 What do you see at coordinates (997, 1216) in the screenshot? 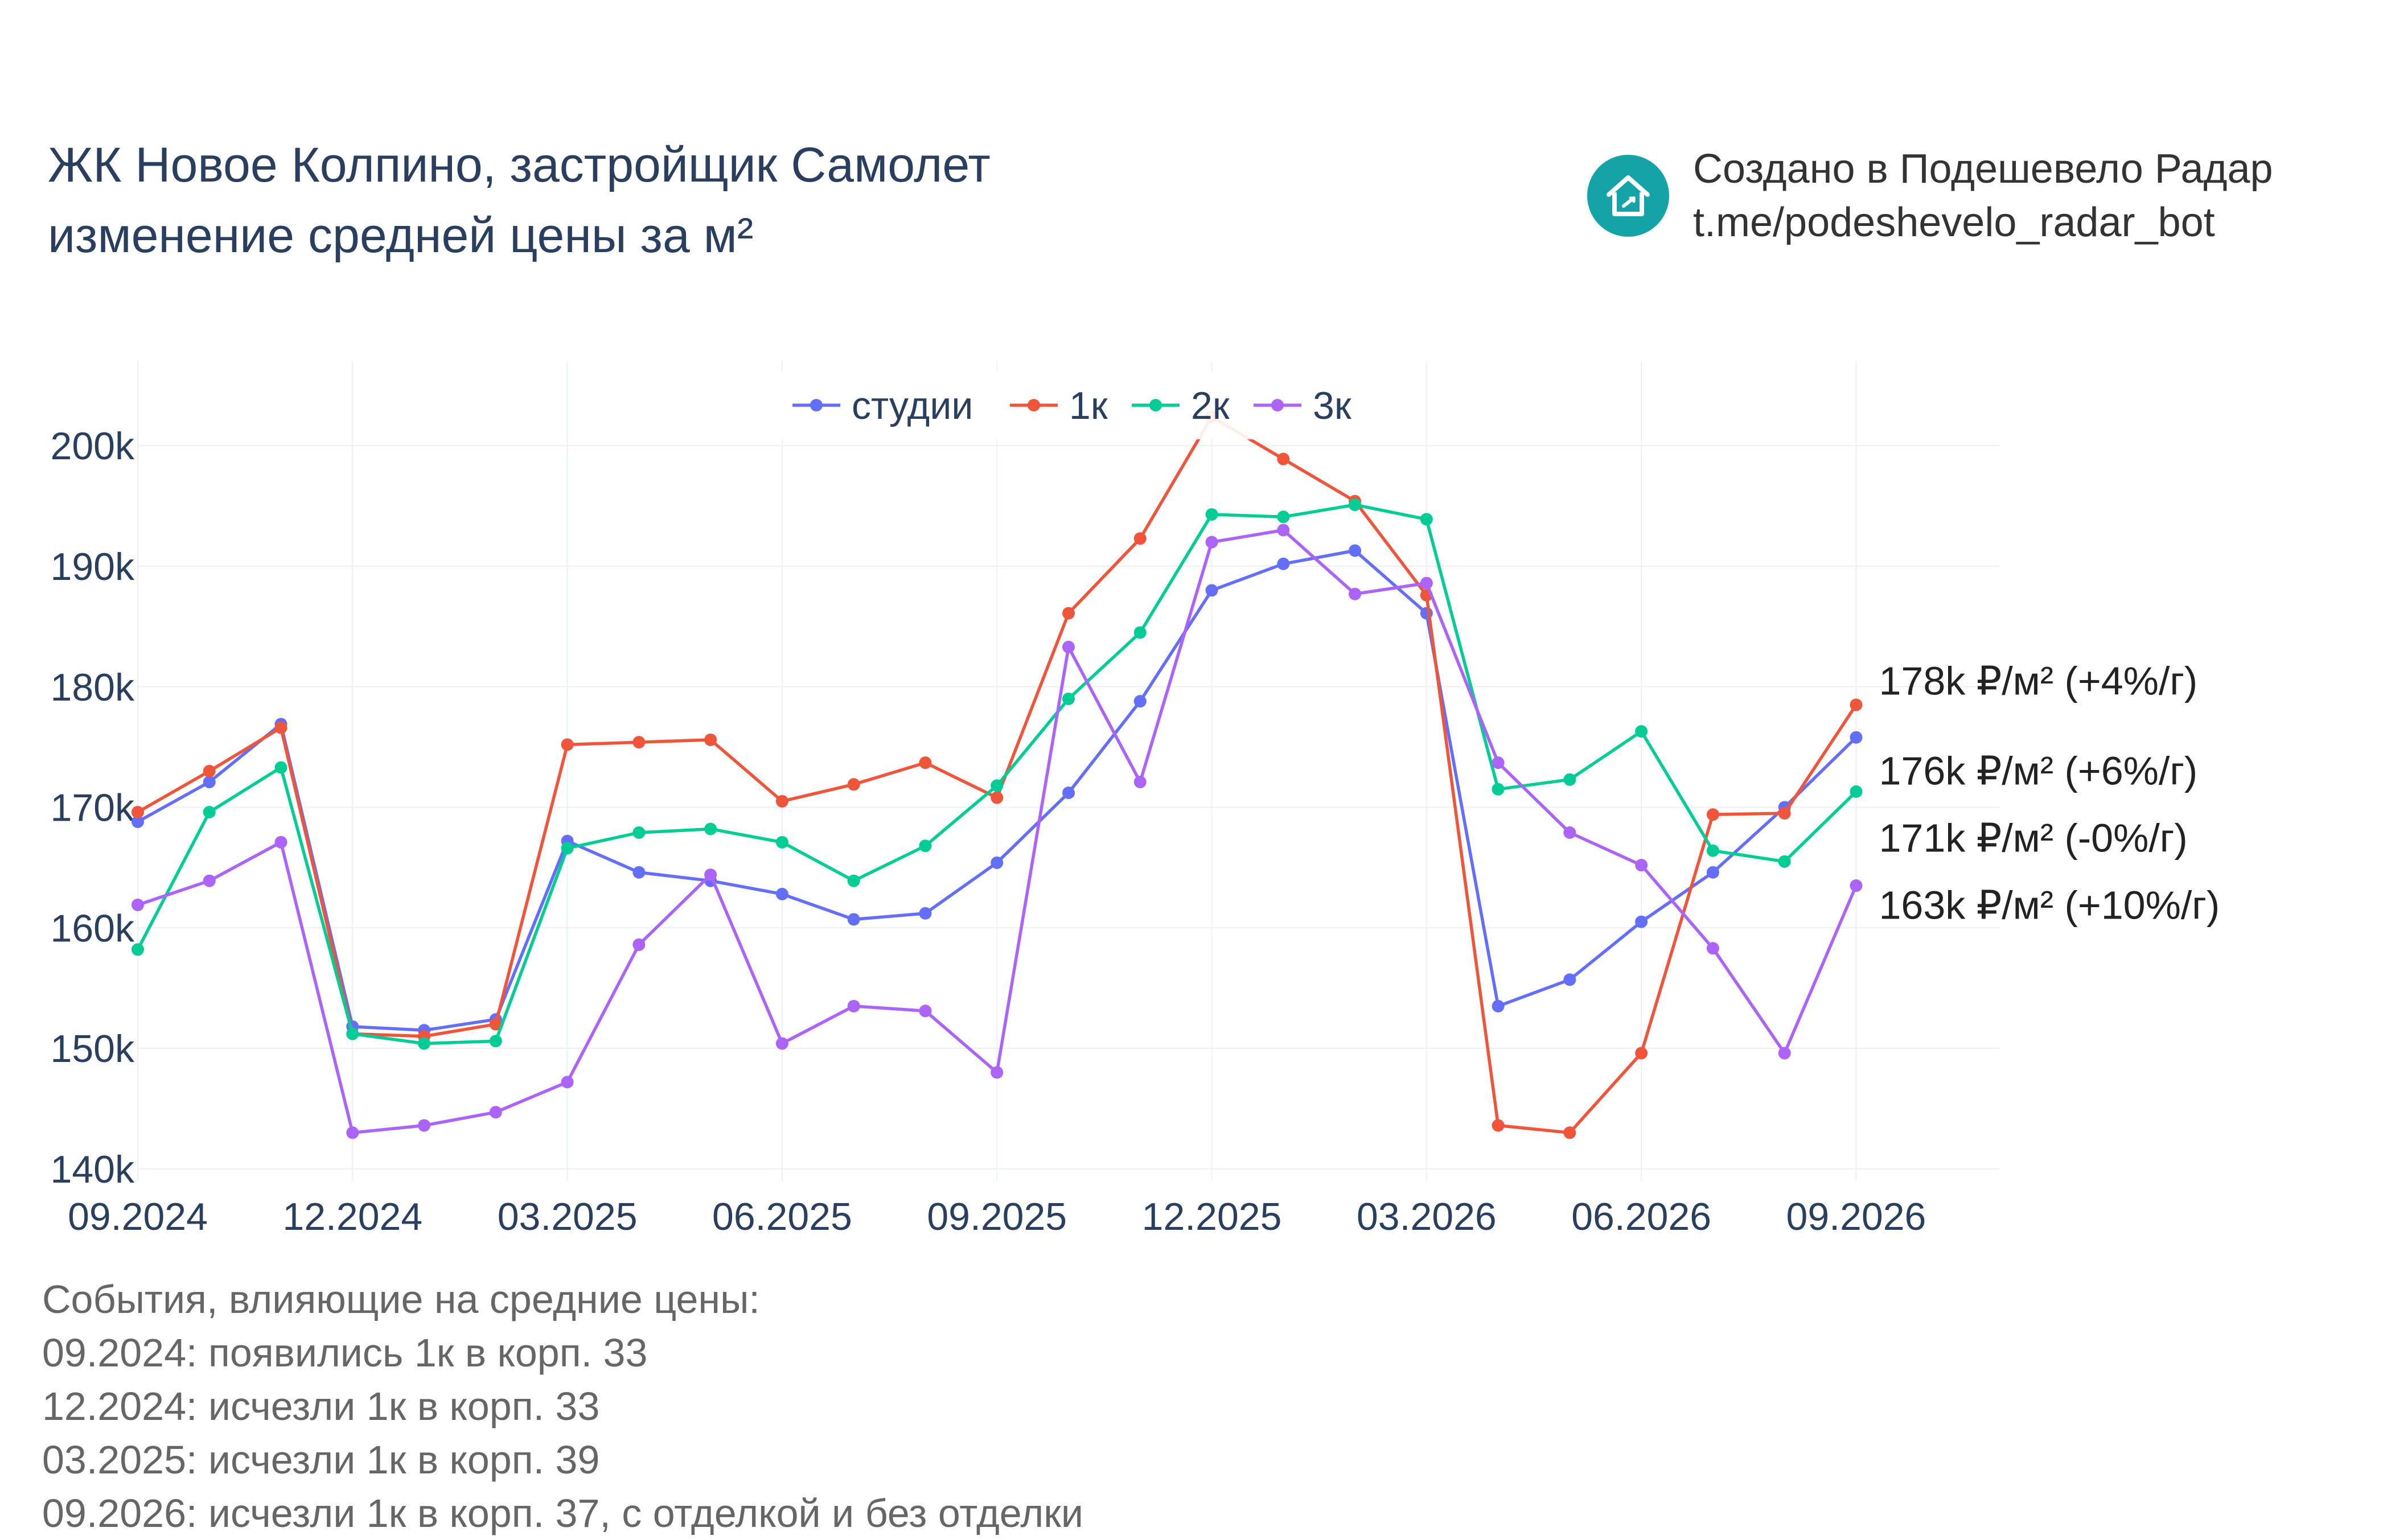
I see `x-tick-label: 09.2025` at bounding box center [997, 1216].